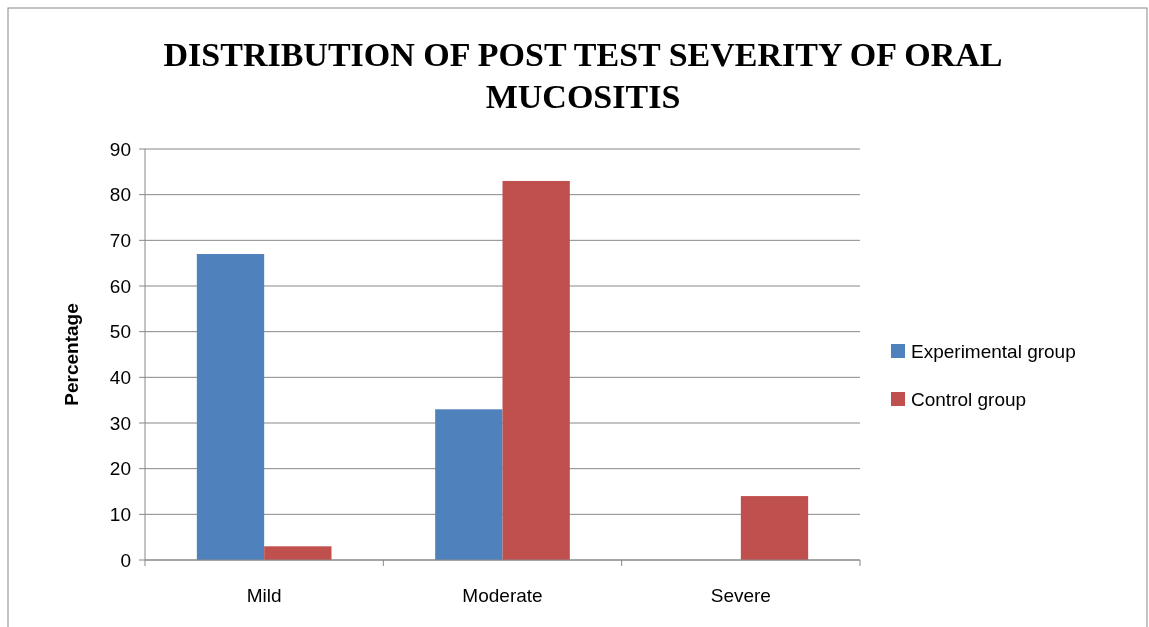 The width and height of the screenshot is (1149, 627). What do you see at coordinates (120, 149) in the screenshot?
I see `y-tick-label: 90` at bounding box center [120, 149].